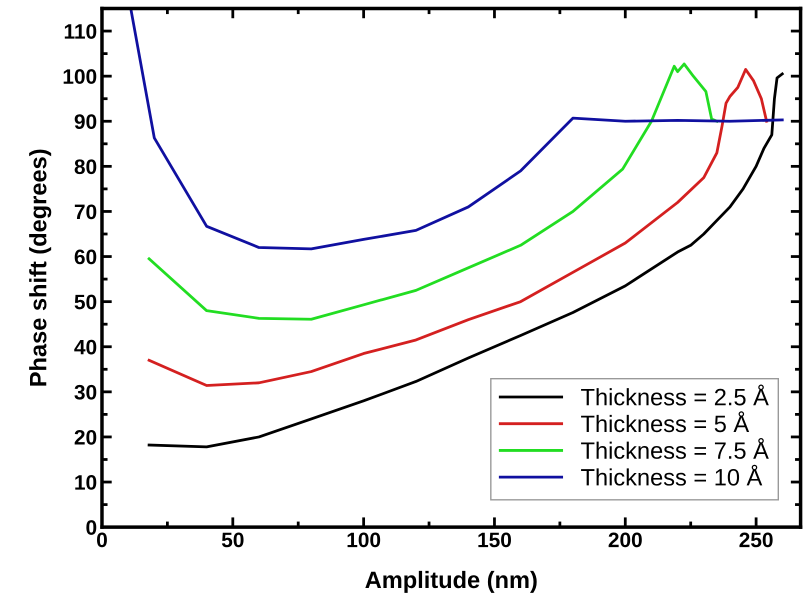 Image resolution: width=803 pixels, height=608 pixels. I want to click on x-tick-label: 200, so click(625, 540).